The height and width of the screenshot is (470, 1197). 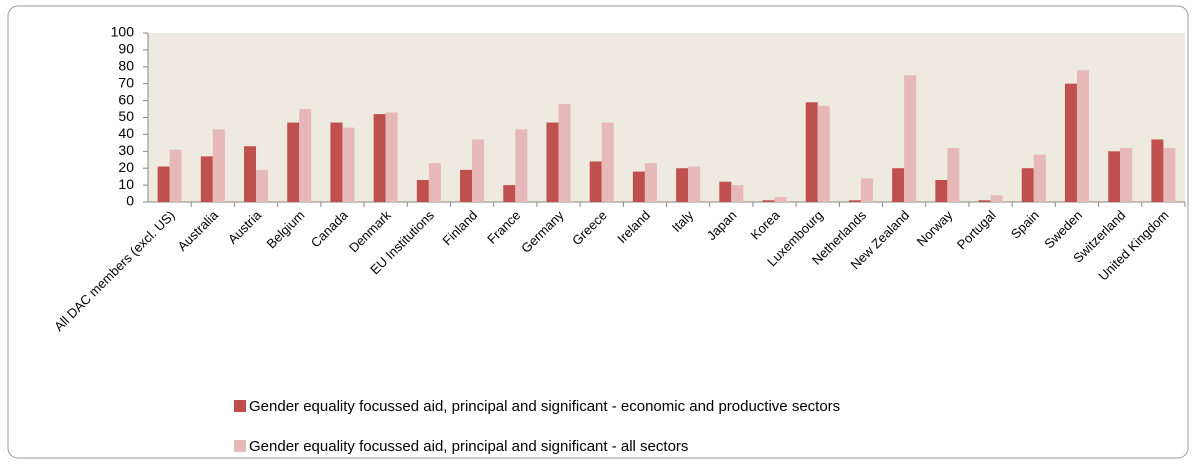 What do you see at coordinates (126, 133) in the screenshot?
I see `y-tick-label: 40` at bounding box center [126, 133].